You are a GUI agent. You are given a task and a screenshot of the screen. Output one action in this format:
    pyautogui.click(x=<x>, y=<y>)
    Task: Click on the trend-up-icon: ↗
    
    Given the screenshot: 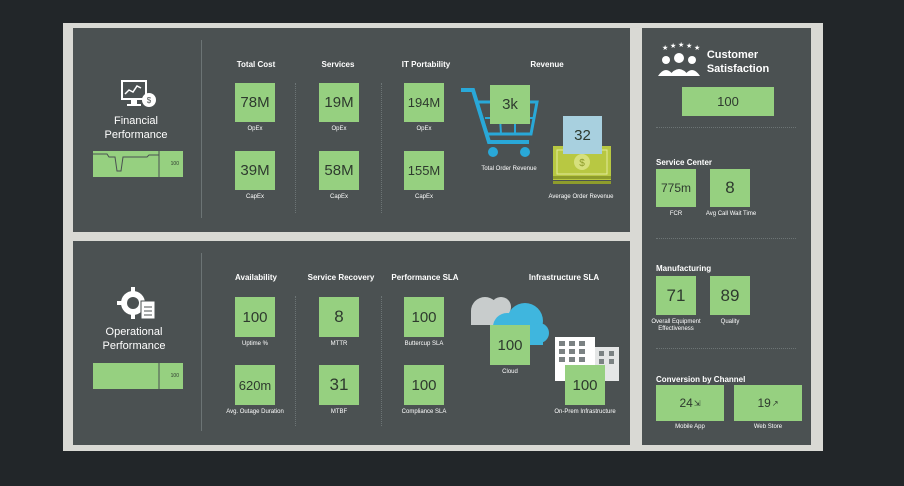 What is the action you would take?
    pyautogui.click(x=775, y=403)
    